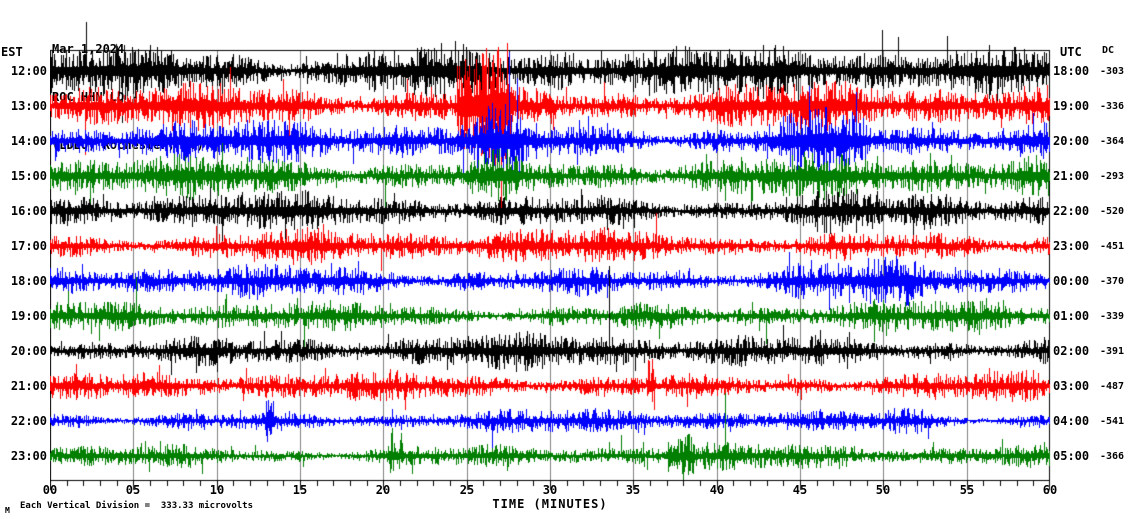  What do you see at coordinates (300, 490) in the screenshot?
I see `x-tick-label: 15` at bounding box center [300, 490].